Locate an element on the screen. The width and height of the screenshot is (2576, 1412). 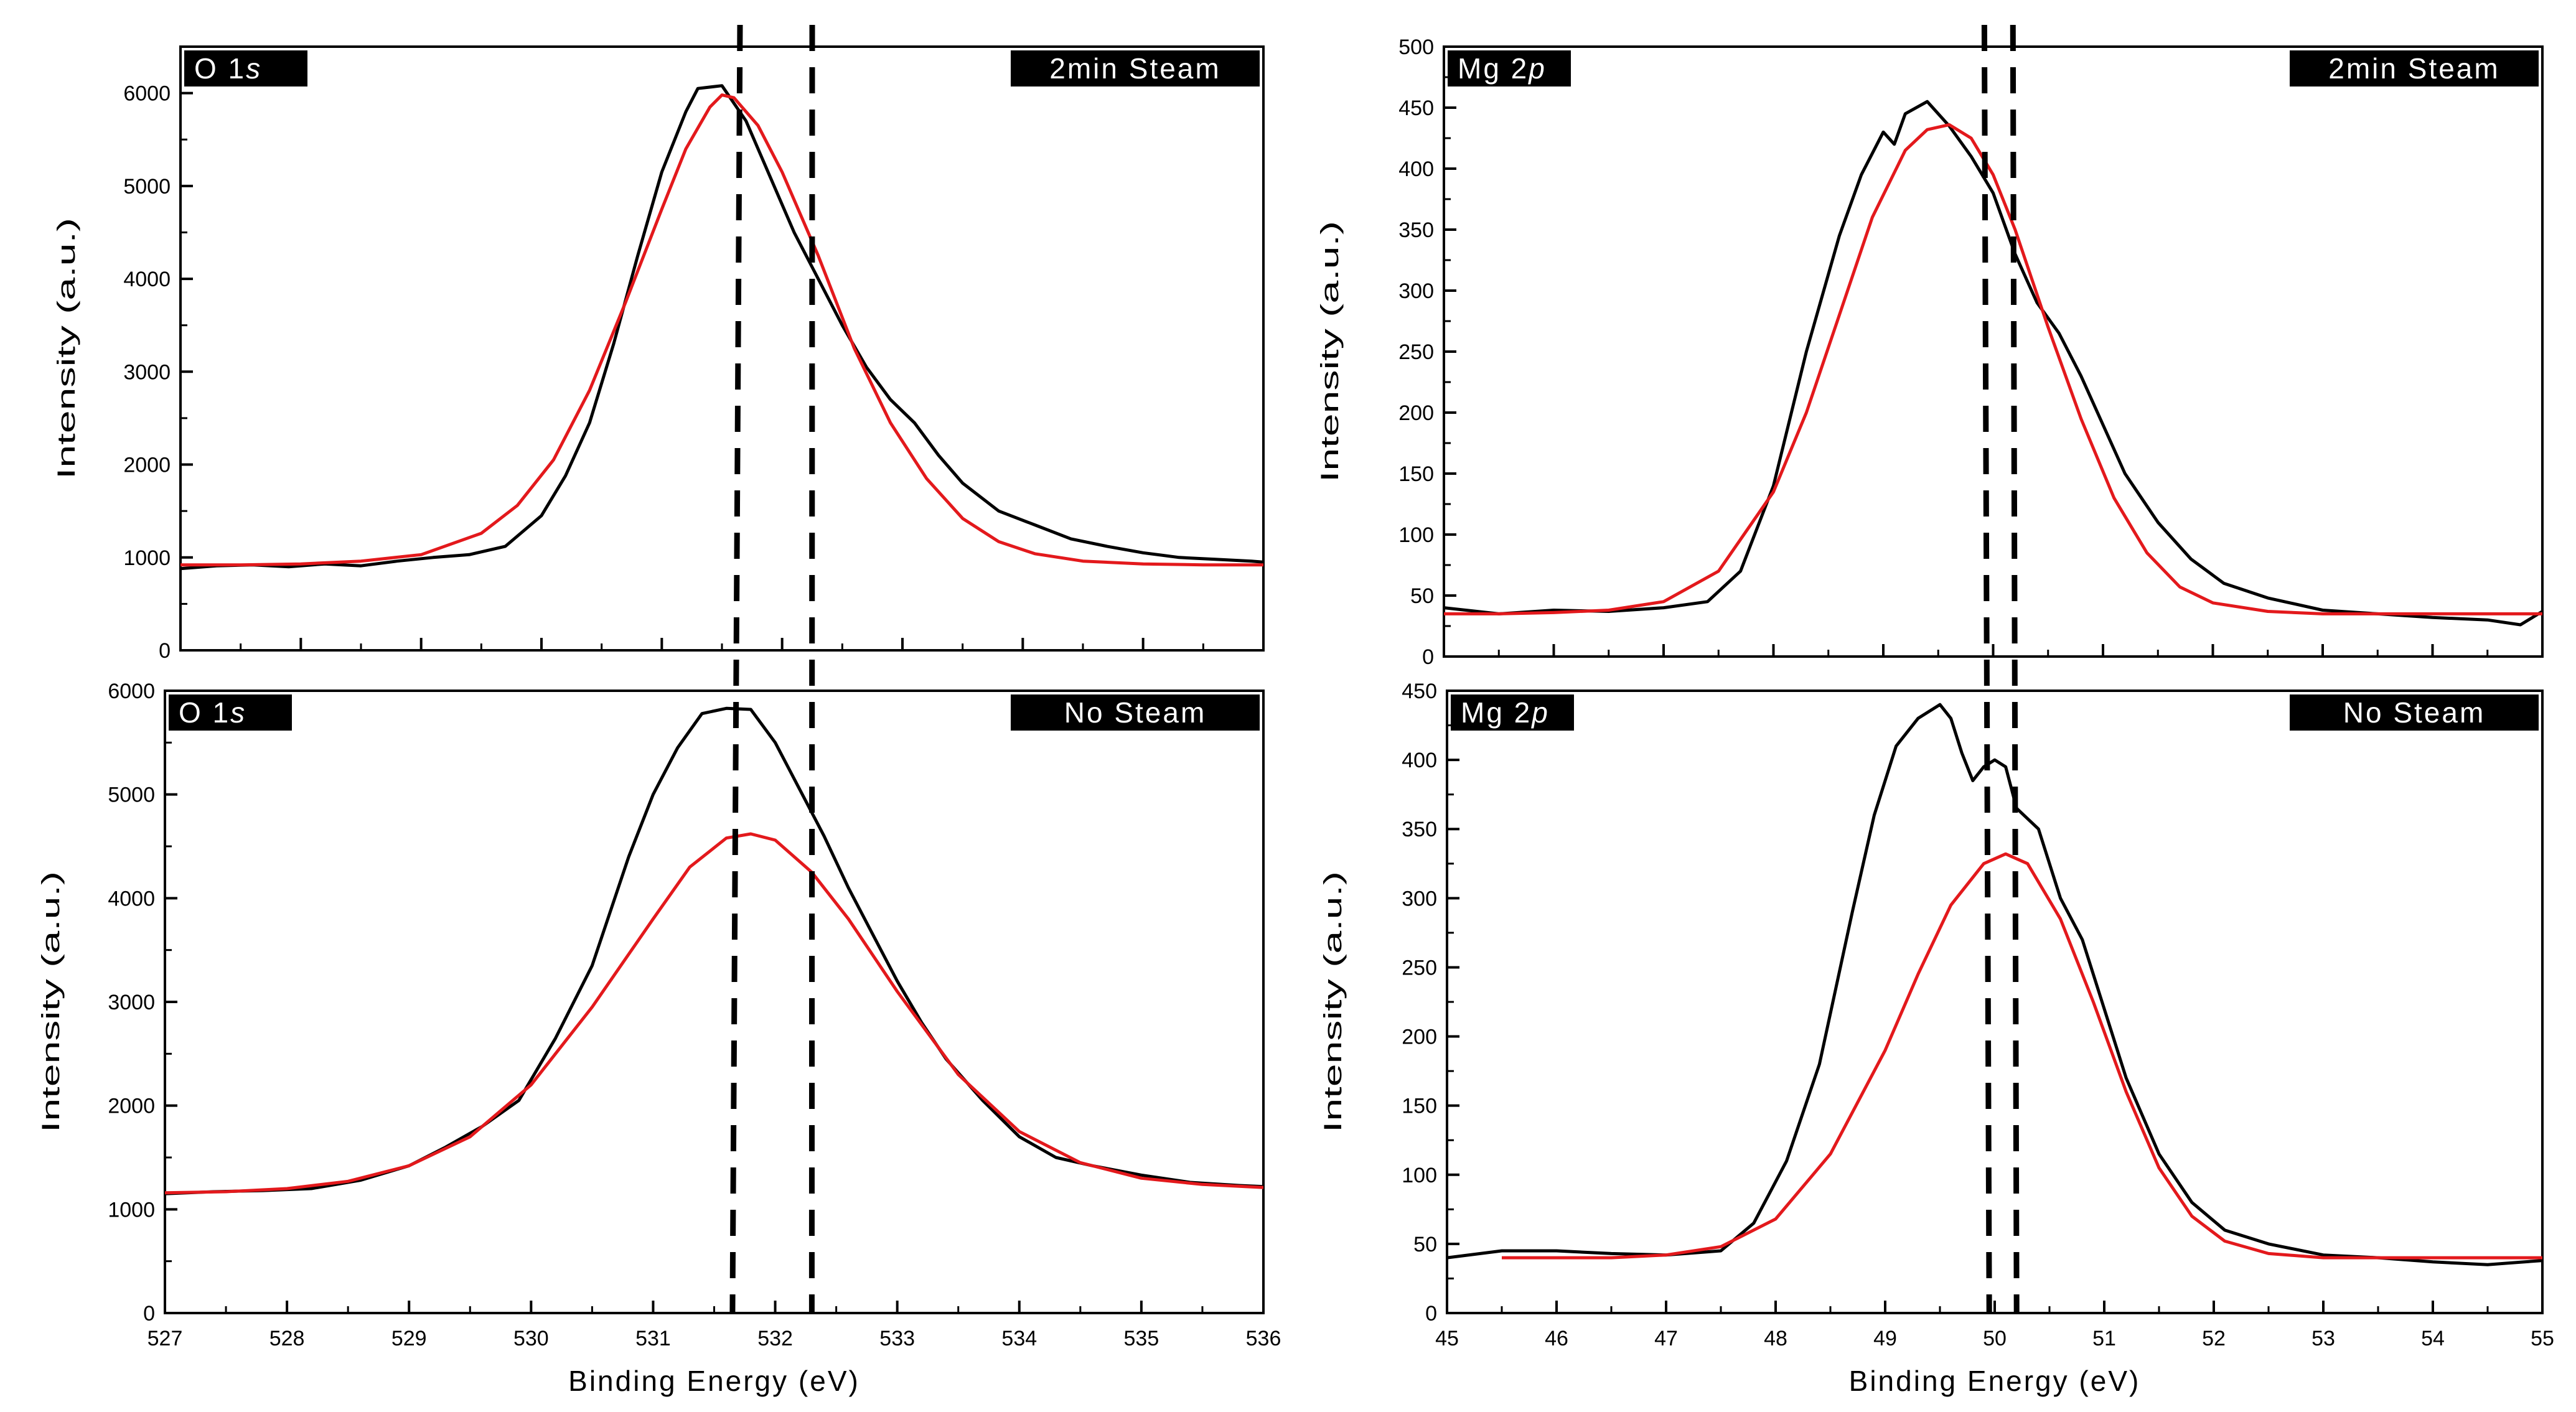
series-group is located at coordinates (714, 950).